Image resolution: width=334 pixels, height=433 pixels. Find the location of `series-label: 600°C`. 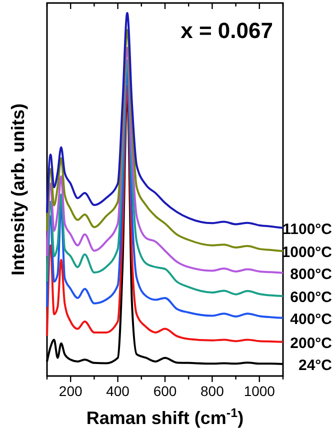

series-label: 600°C is located at coordinates (311, 297).